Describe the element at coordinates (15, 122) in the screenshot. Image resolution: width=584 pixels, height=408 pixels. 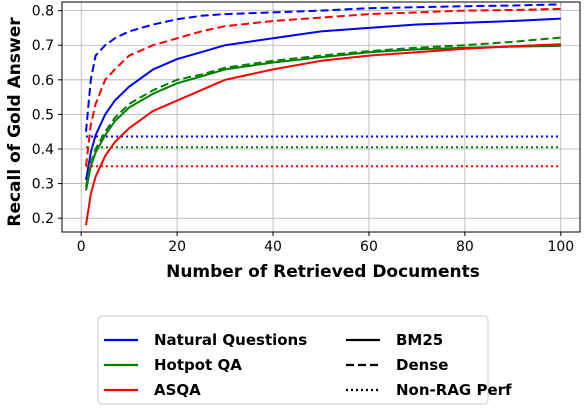
I see `y-axis-label: Recall of Gold Answer` at that location.